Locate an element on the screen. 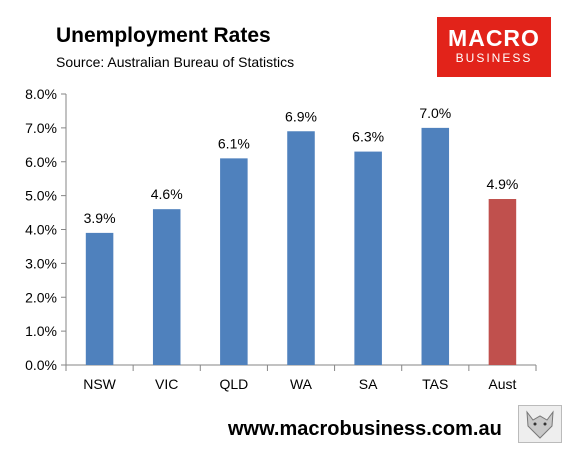  y-tick-label: 6.0% is located at coordinates (41, 162).